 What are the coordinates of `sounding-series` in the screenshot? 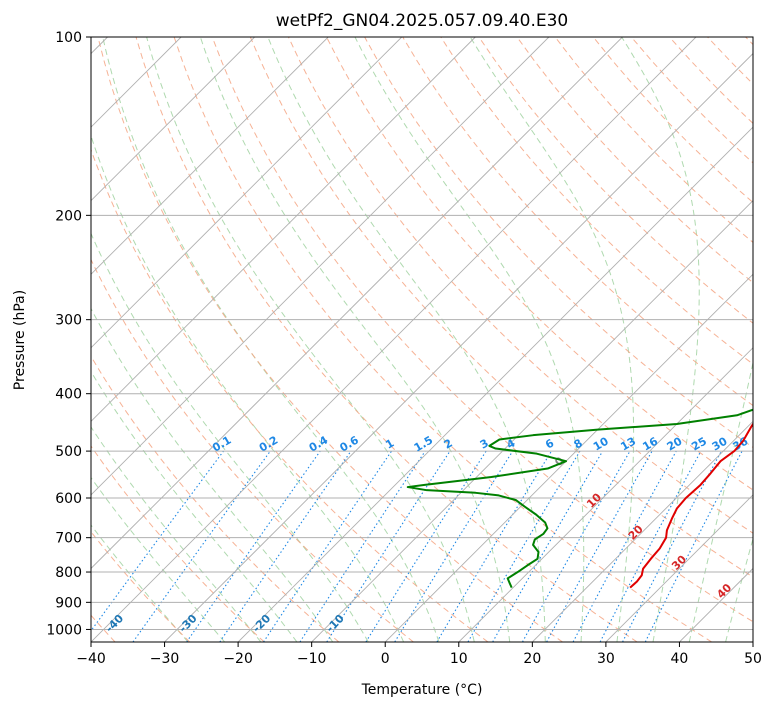 It's located at (579, 498).